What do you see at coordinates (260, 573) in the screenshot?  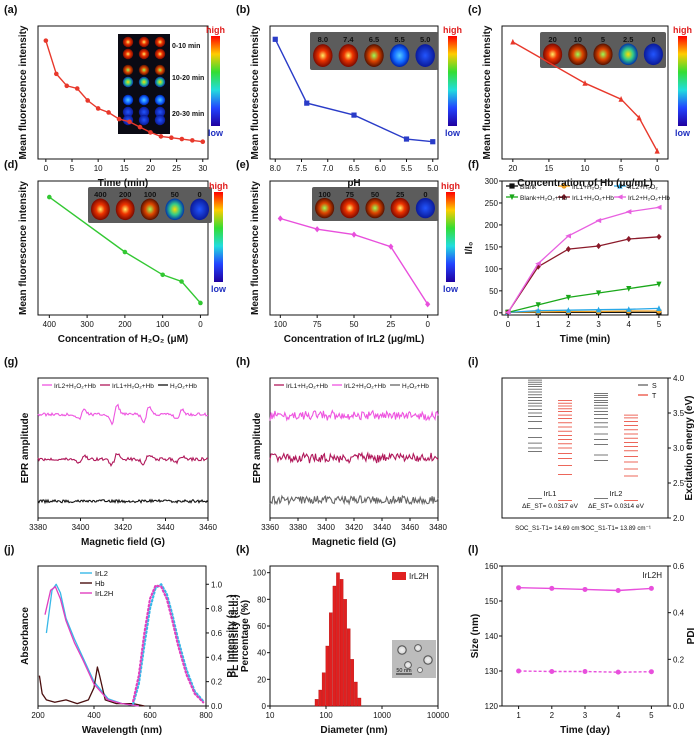 I see `panel-k-y-tick-label: 100` at bounding box center [260, 573].